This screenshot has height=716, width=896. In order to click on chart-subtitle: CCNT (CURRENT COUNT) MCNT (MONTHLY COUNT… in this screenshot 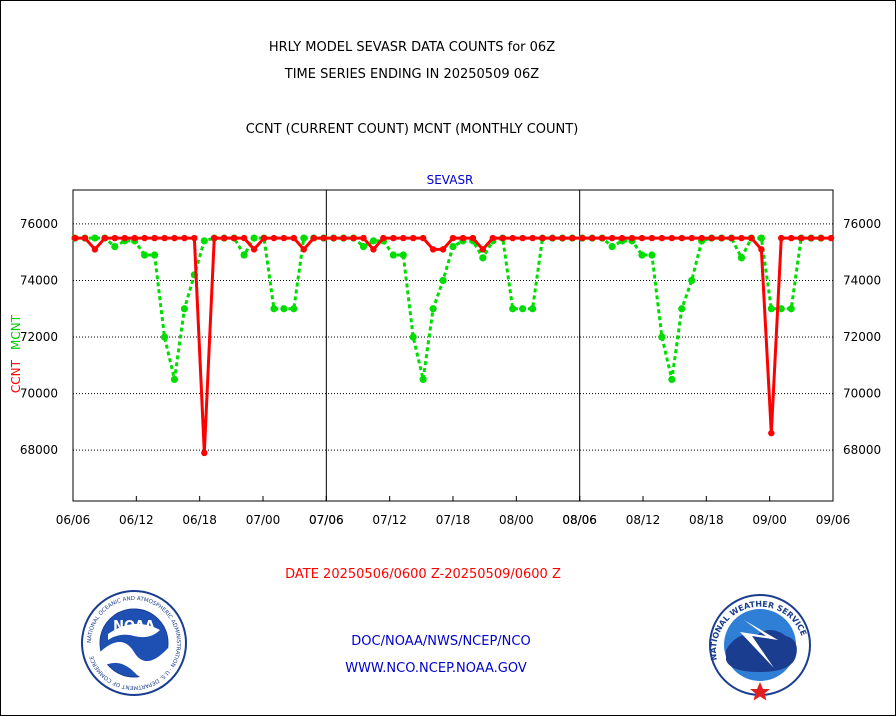, I will do `click(412, 129)`.